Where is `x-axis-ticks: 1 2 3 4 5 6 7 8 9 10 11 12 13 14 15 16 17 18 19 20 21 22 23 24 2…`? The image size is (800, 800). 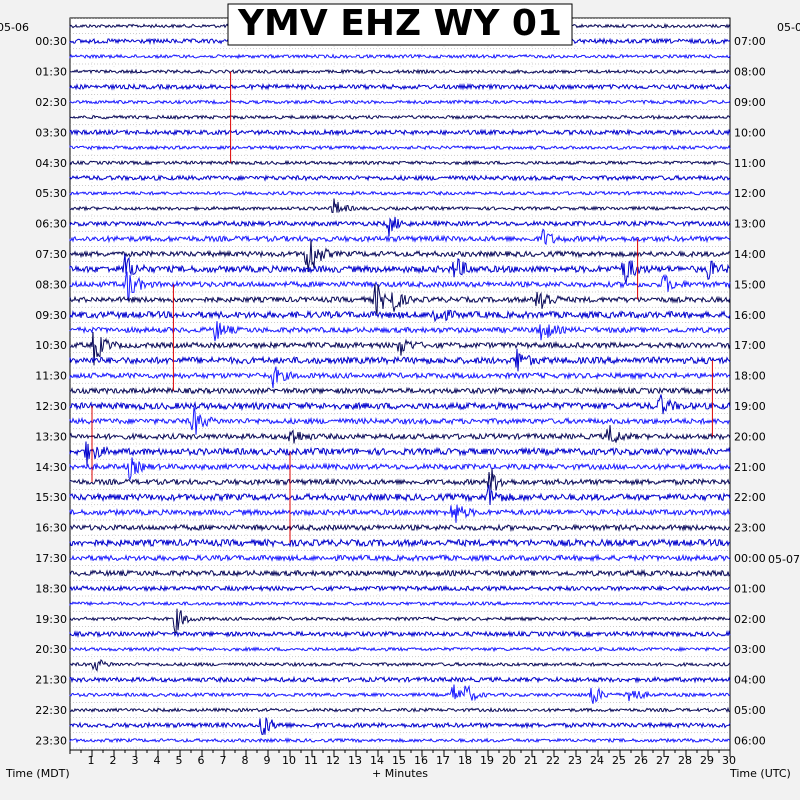 x-axis-ticks: 1 2 3 4 5 6 7 8 9 10 11 12 13 14 15 16 17 18 19 20 21 22 23 24 2… is located at coordinates (402, 758).